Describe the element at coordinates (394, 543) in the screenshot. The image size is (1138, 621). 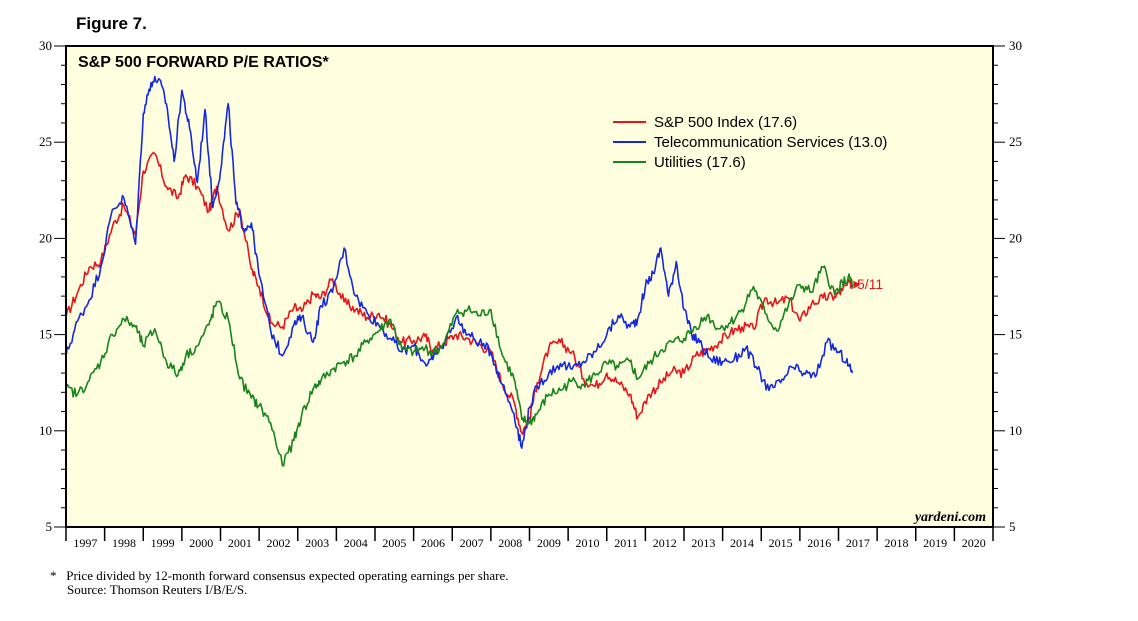
I see `x-tick-label: 2005` at that location.